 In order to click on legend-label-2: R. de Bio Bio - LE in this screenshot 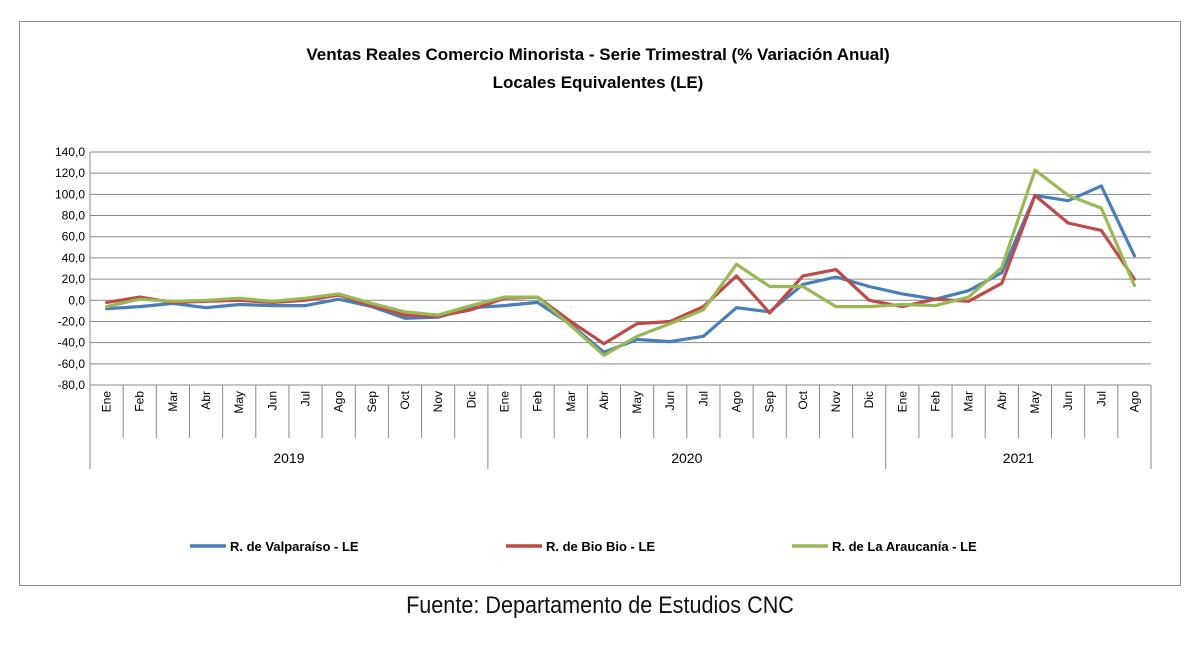, I will do `click(600, 546)`.